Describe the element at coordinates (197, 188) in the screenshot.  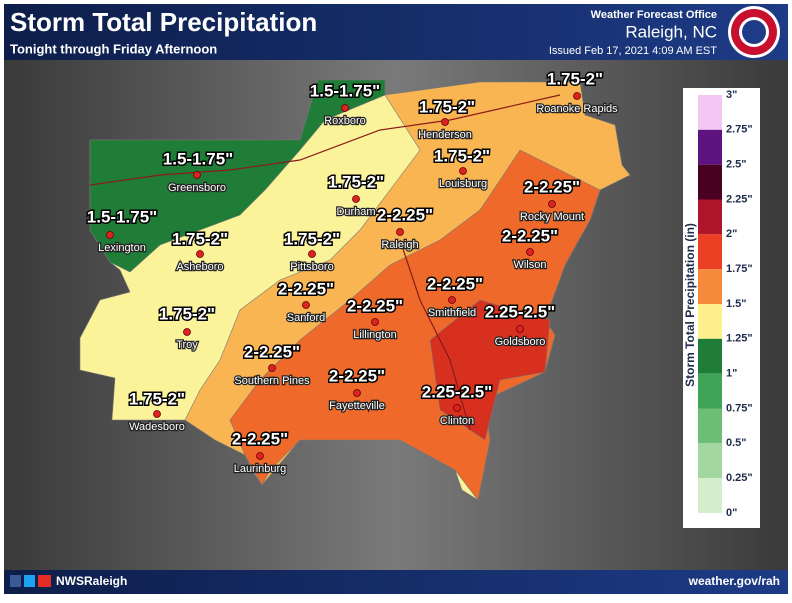
I see `city-name: Greensboro` at that location.